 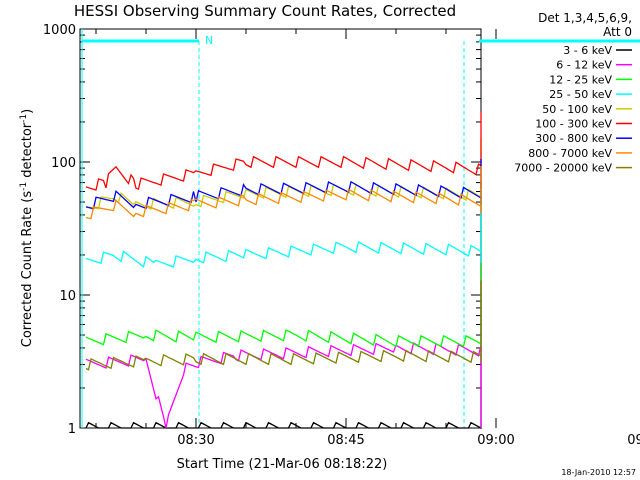 I want to click on y-axis-label-part: Corrected Count Rate (s, so click(x=27, y=269).